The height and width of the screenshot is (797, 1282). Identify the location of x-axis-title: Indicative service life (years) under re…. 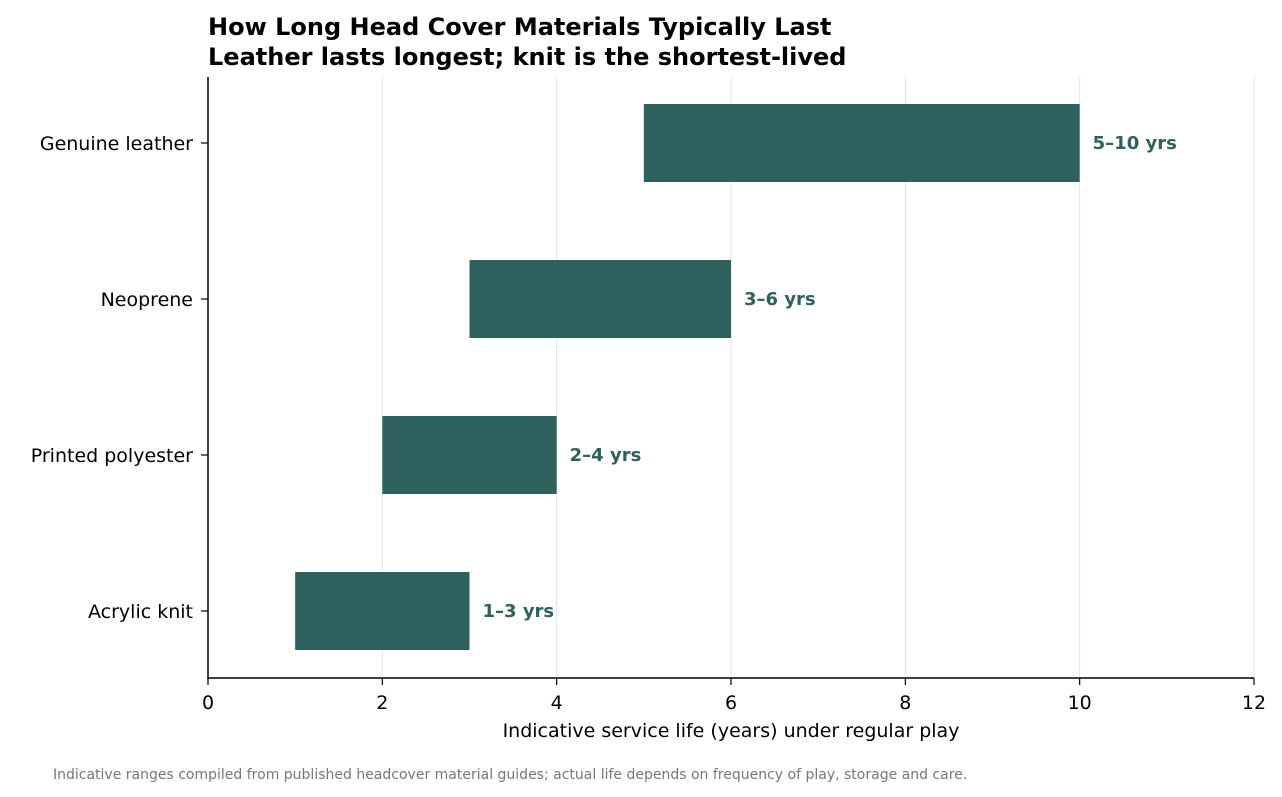
(731, 731).